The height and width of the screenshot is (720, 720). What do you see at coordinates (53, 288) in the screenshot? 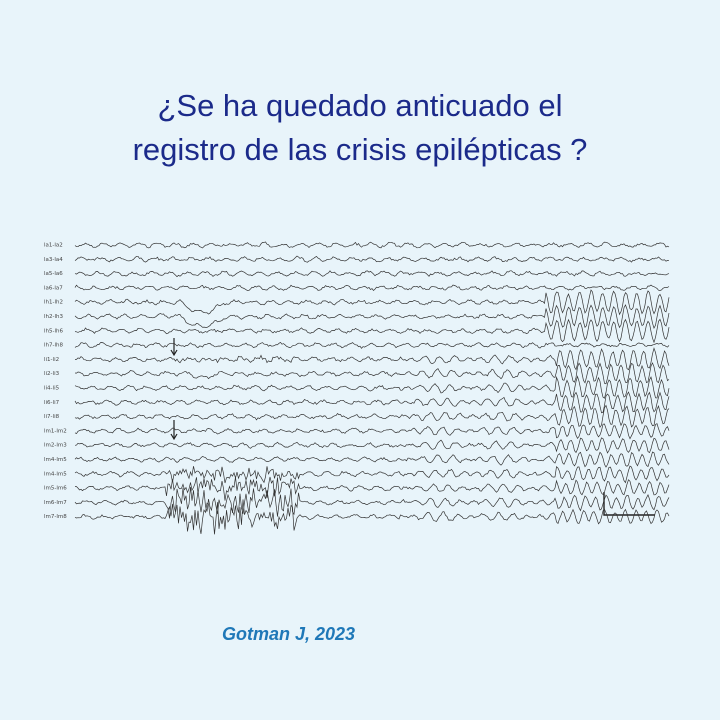
I see `channel-label: la6-la7` at bounding box center [53, 288].